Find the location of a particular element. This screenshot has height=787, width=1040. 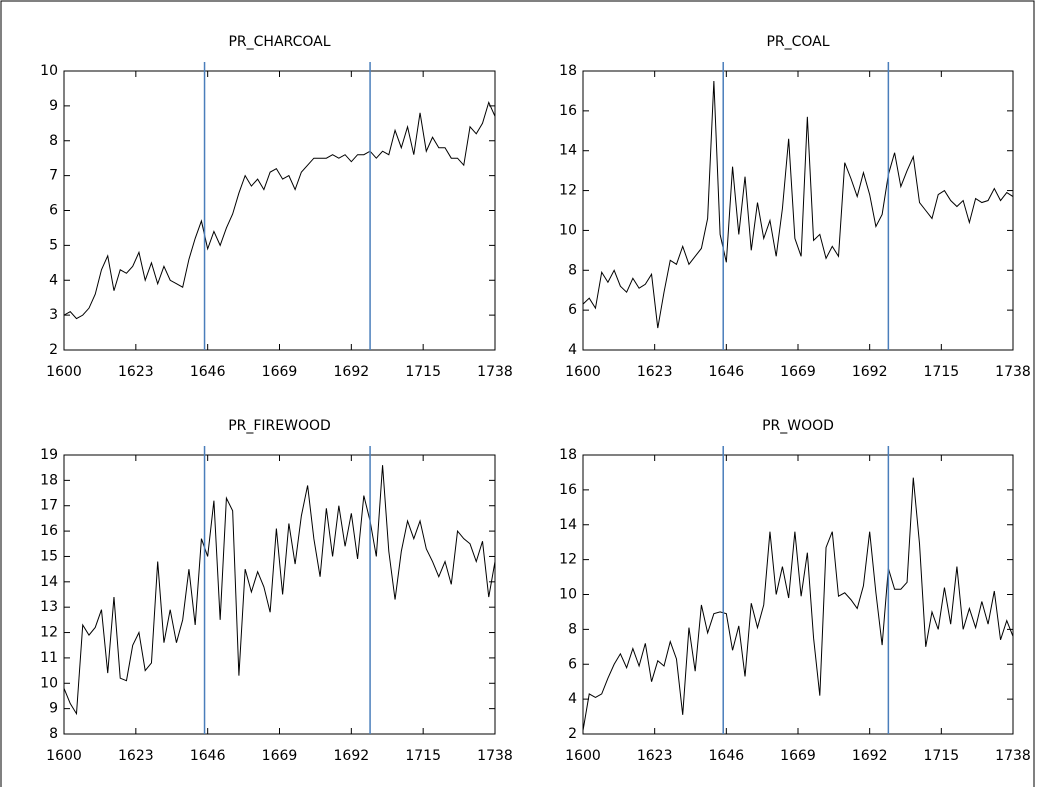

y-tick-label: 13 is located at coordinates (49, 607).